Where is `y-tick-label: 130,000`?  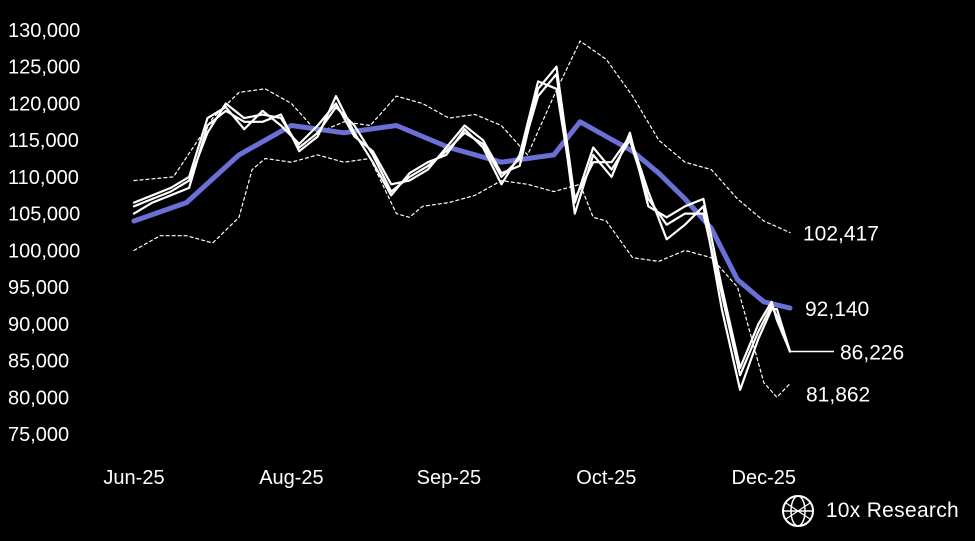
y-tick-label: 130,000 is located at coordinates (44, 31).